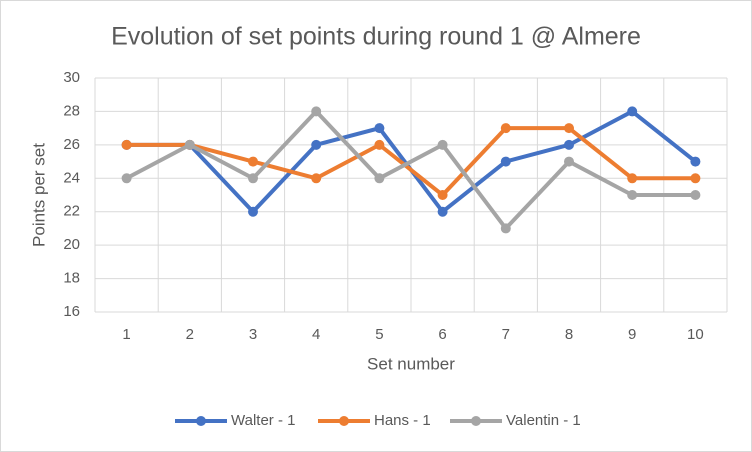 The height and width of the screenshot is (452, 752). Describe the element at coordinates (569, 334) in the screenshot. I see `x-tick-label: 8` at that location.